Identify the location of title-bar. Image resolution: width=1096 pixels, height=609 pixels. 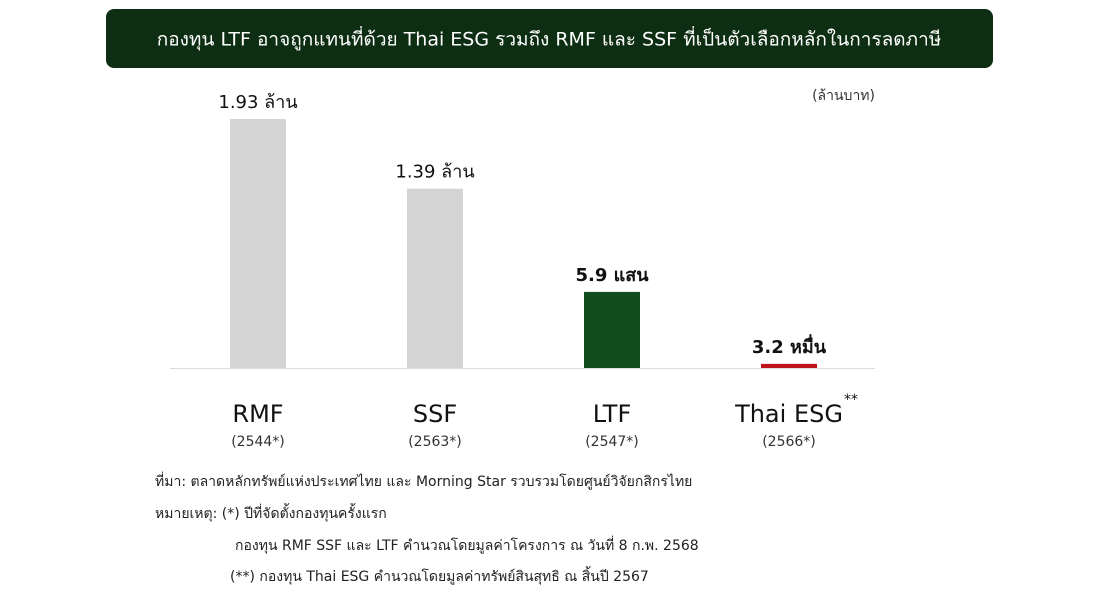
(549, 38).